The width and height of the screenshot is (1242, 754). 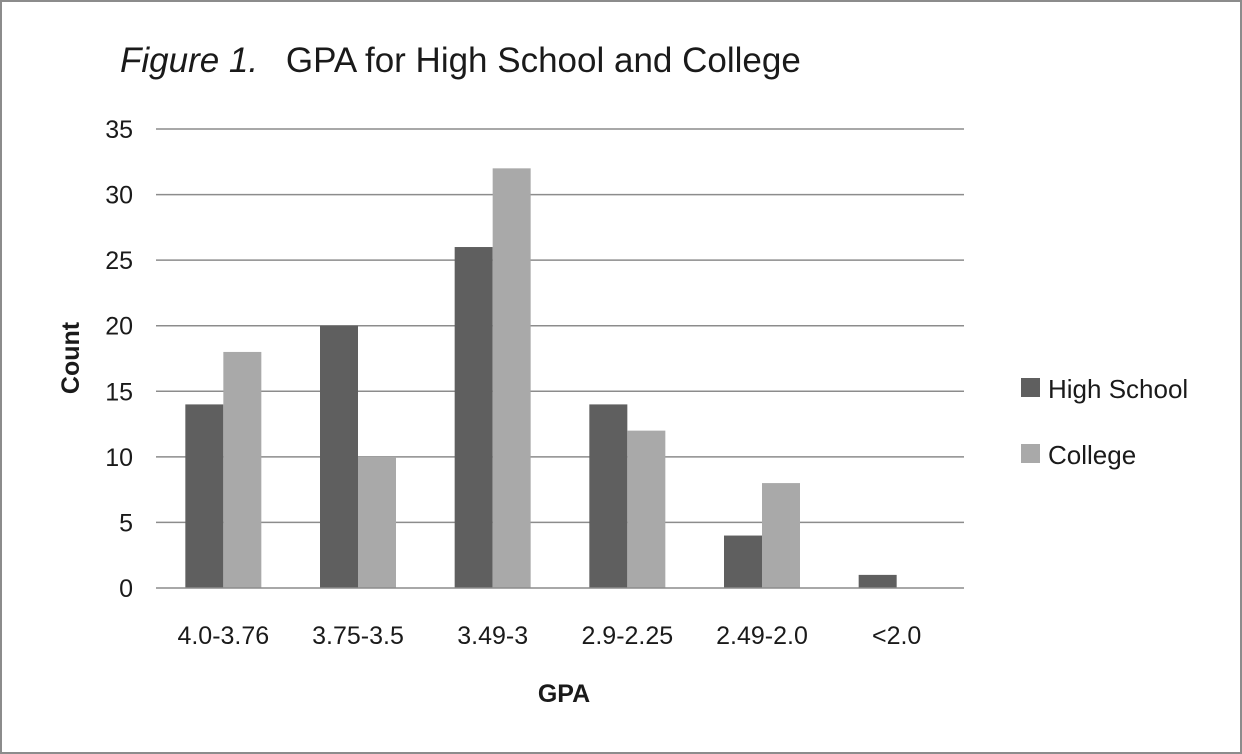 What do you see at coordinates (119, 196) in the screenshot?
I see `y-tick-label-30: 30` at bounding box center [119, 196].